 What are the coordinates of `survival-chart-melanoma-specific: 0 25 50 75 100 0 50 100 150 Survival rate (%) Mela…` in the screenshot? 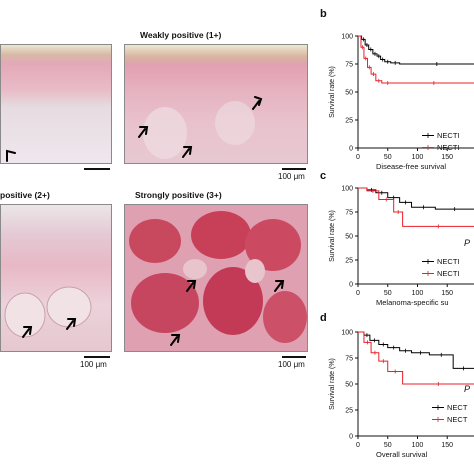 It's located at (401, 246).